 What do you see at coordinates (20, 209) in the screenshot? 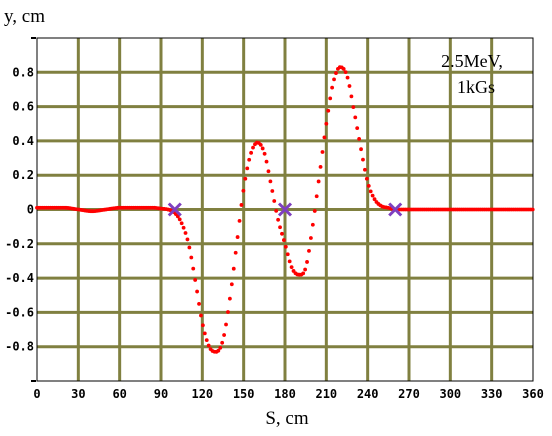
I see `y-tick-labels: 0.8 0.6 0.4 0.2 0 -0.2 -0.4 -0.6 -0.8` at bounding box center [20, 209].